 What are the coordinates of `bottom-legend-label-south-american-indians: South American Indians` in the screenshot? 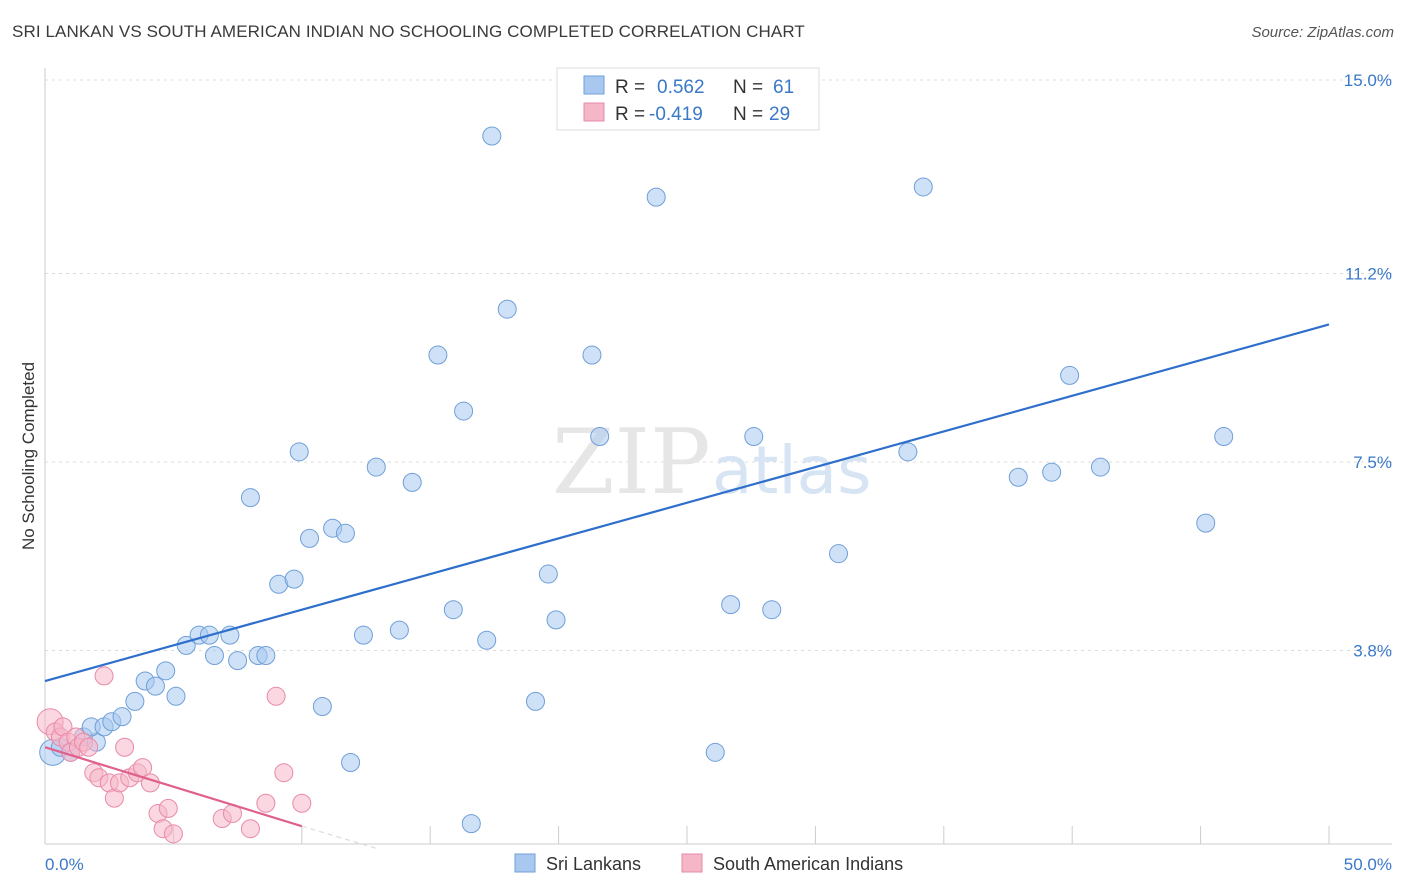 It's located at (808, 864).